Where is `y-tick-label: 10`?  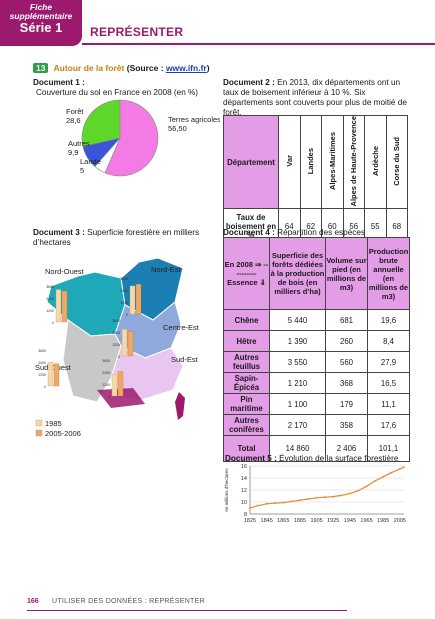
y-tick-label: 10 is located at coordinates (244, 503).